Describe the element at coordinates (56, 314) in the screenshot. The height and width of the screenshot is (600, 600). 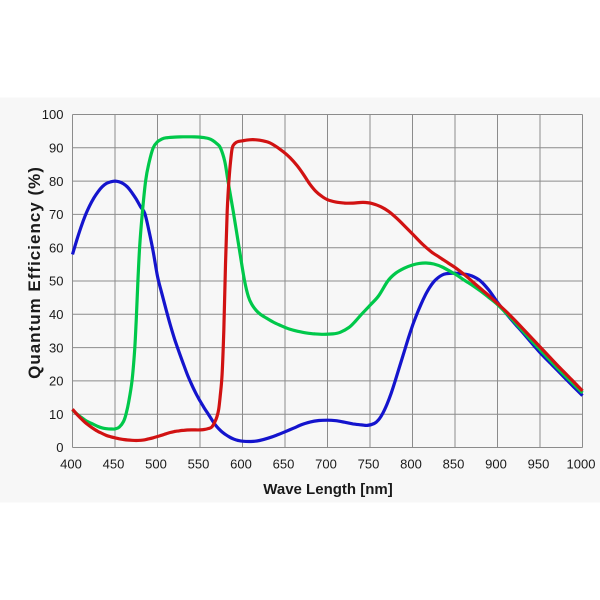
I see `svg-text: 40` at that location.